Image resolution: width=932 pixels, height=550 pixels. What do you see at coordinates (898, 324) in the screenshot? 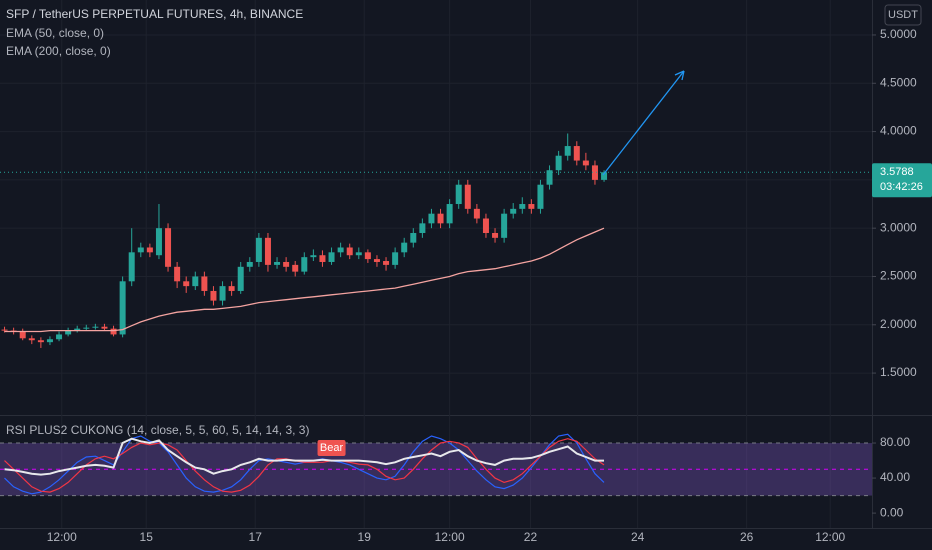
I see `y-tick-label: 2.0000` at bounding box center [898, 324].